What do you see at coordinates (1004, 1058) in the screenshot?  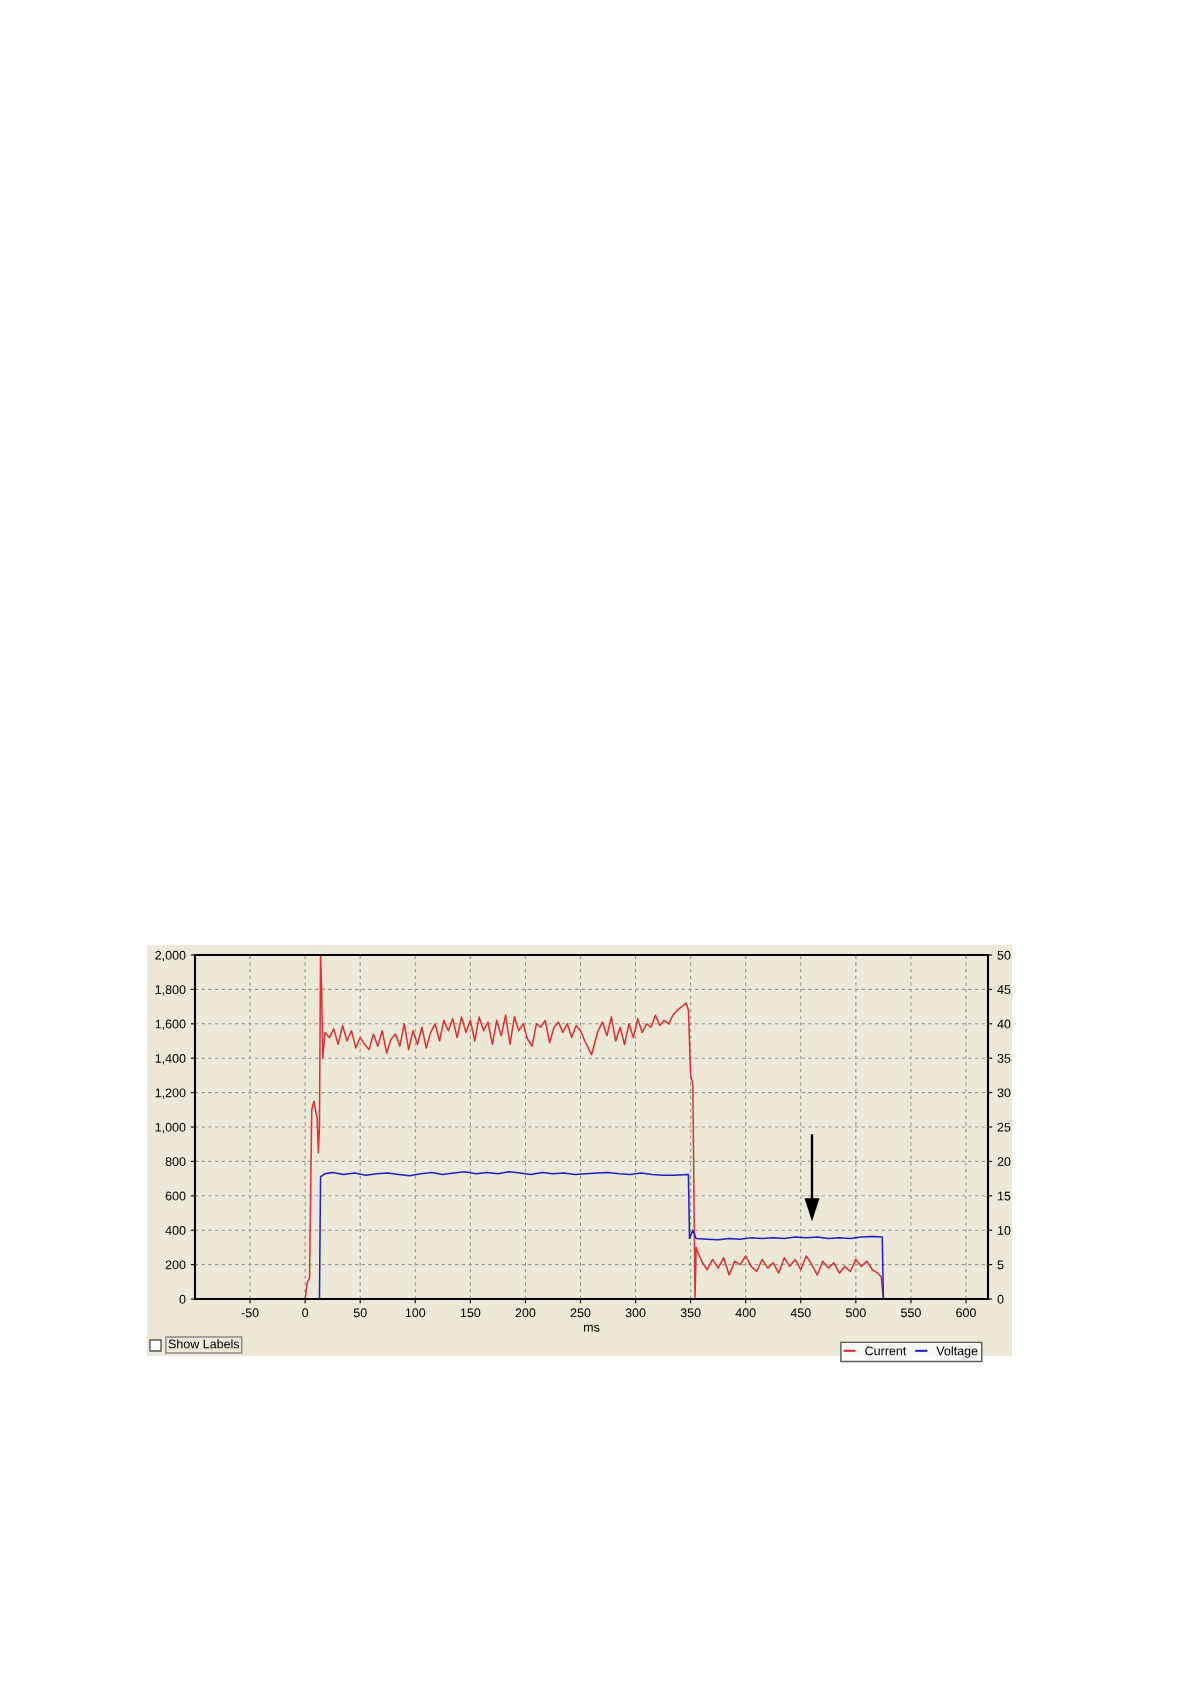 I see `y2-tick-label: 35` at bounding box center [1004, 1058].